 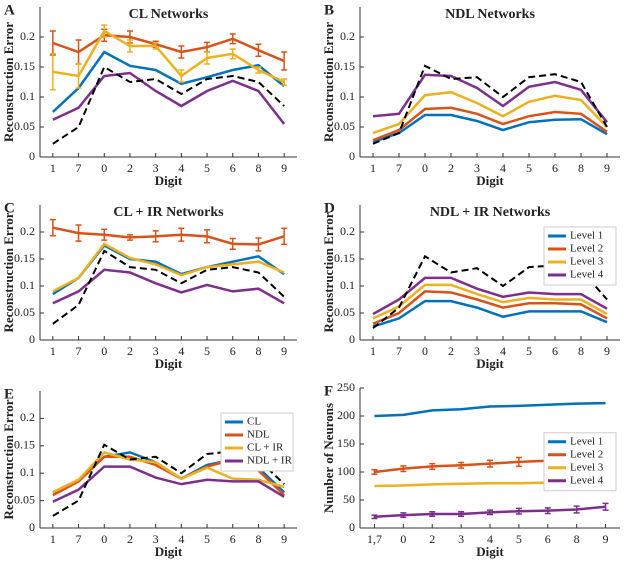 I want to click on chart-title: NDL + IR Networks, so click(x=490, y=212).